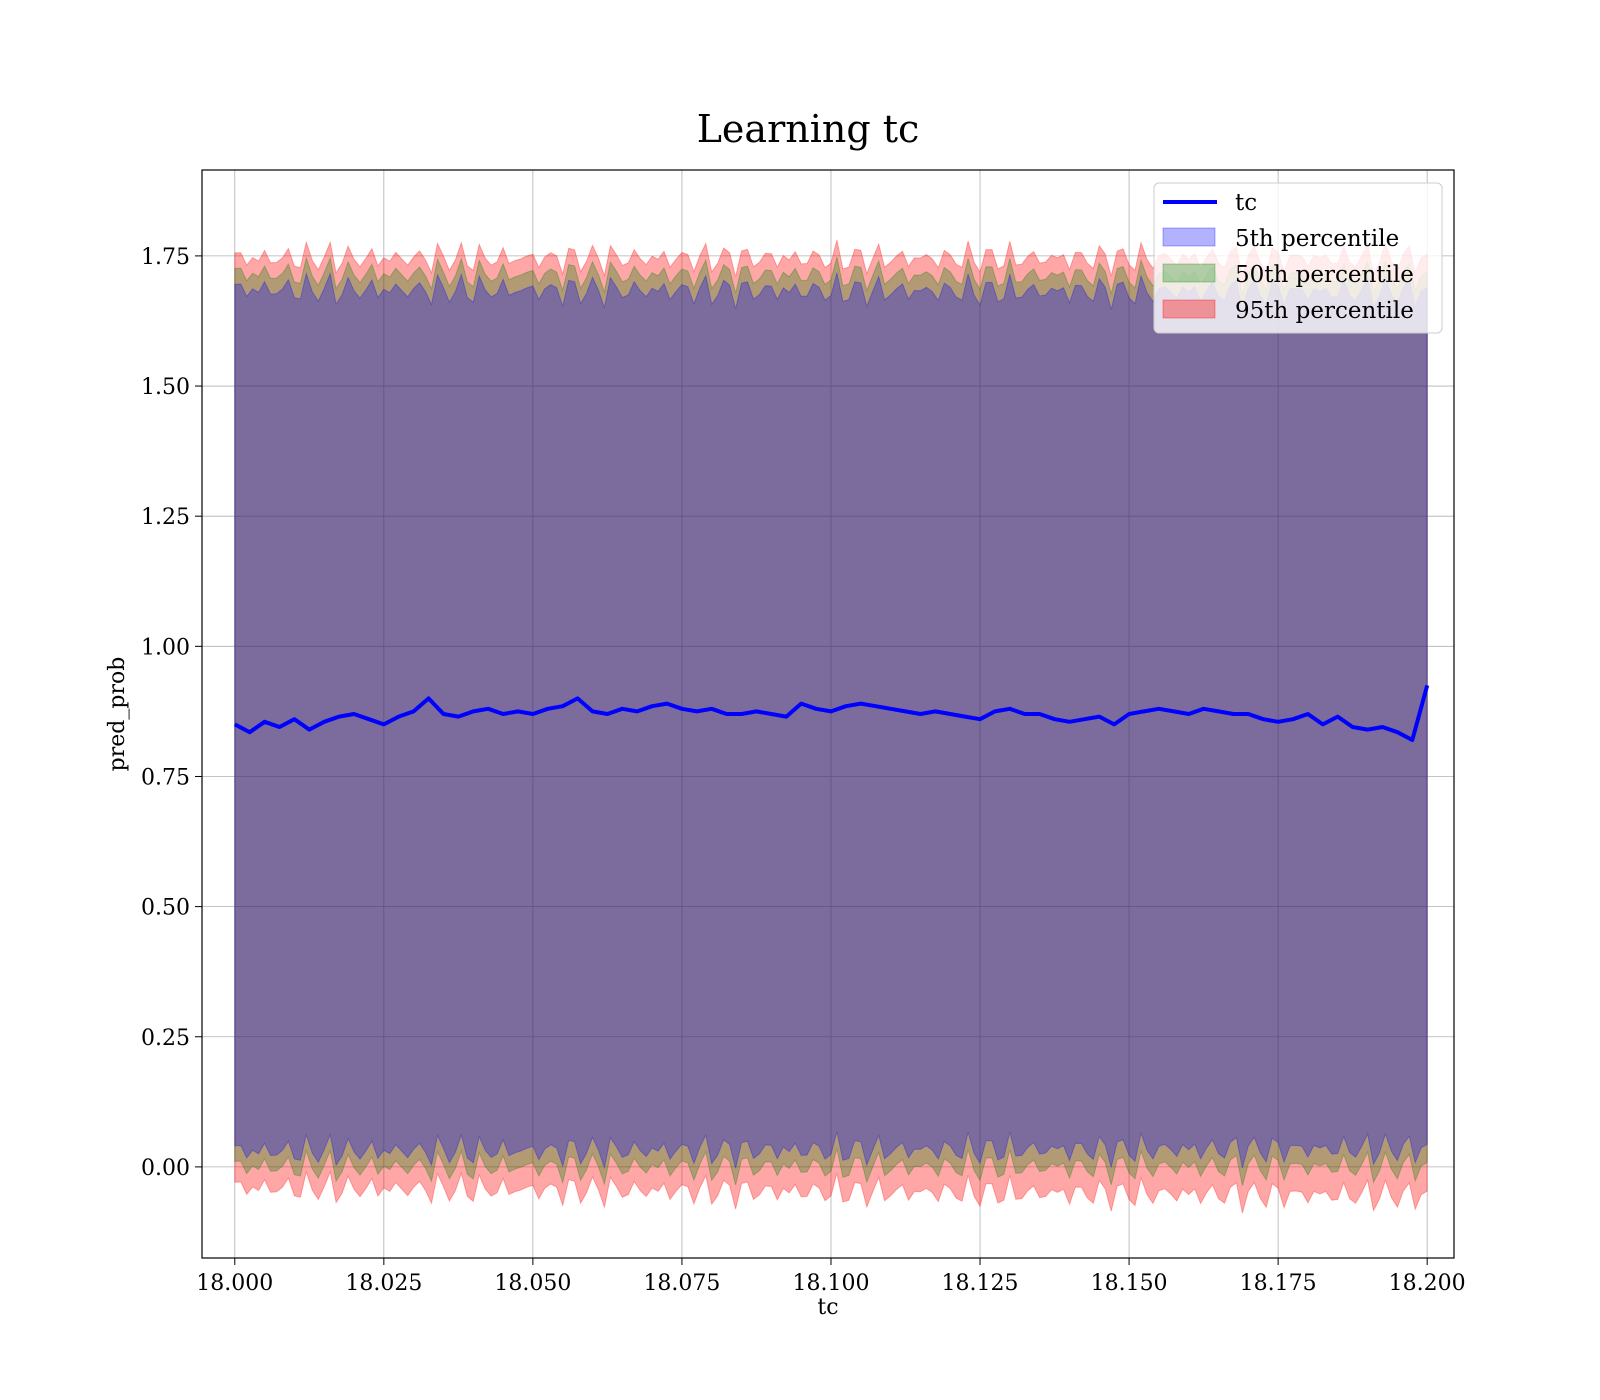  What do you see at coordinates (165, 517) in the screenshot?
I see `y-tick-label: 1.25` at bounding box center [165, 517].